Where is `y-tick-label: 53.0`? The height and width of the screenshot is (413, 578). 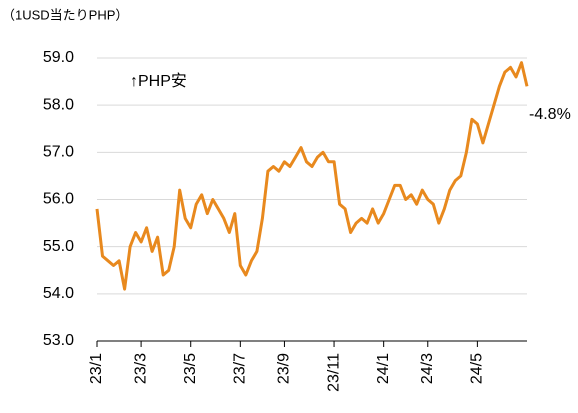
y-tick-label: 53.0 is located at coordinates (58, 340).